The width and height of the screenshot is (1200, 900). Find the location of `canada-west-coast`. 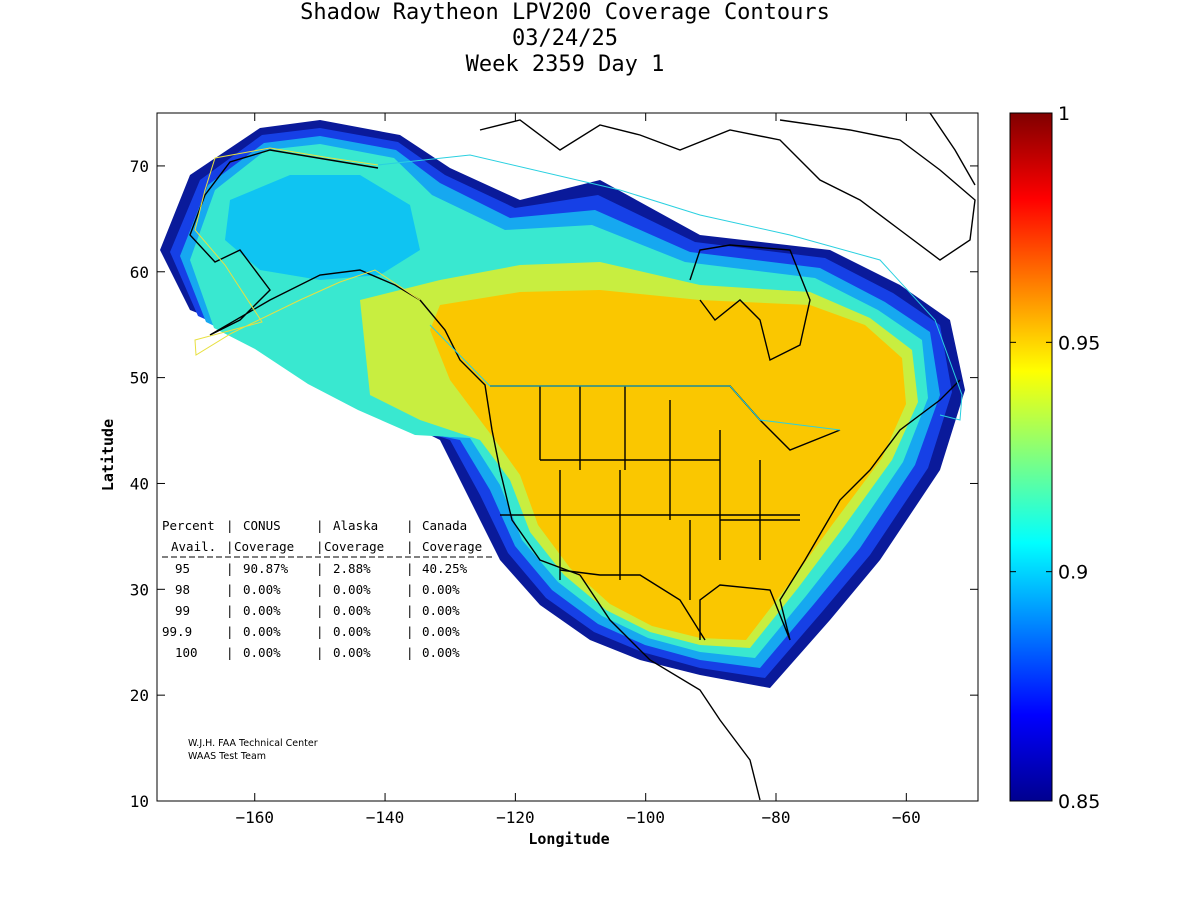

canada-west-coast is located at coordinates (460, 385).